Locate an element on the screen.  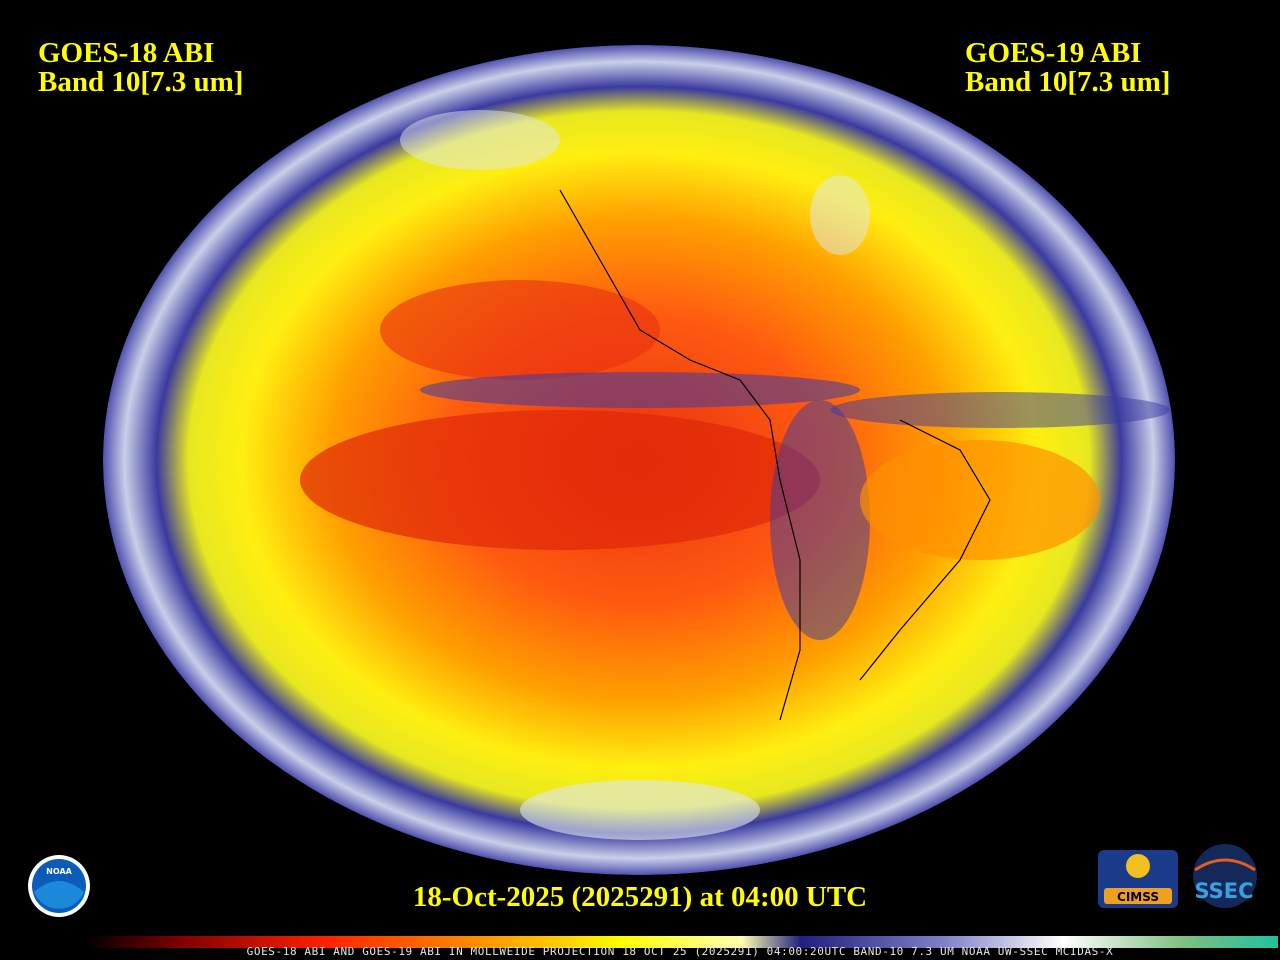
cimss-banner is located at coordinates (1138, 896).